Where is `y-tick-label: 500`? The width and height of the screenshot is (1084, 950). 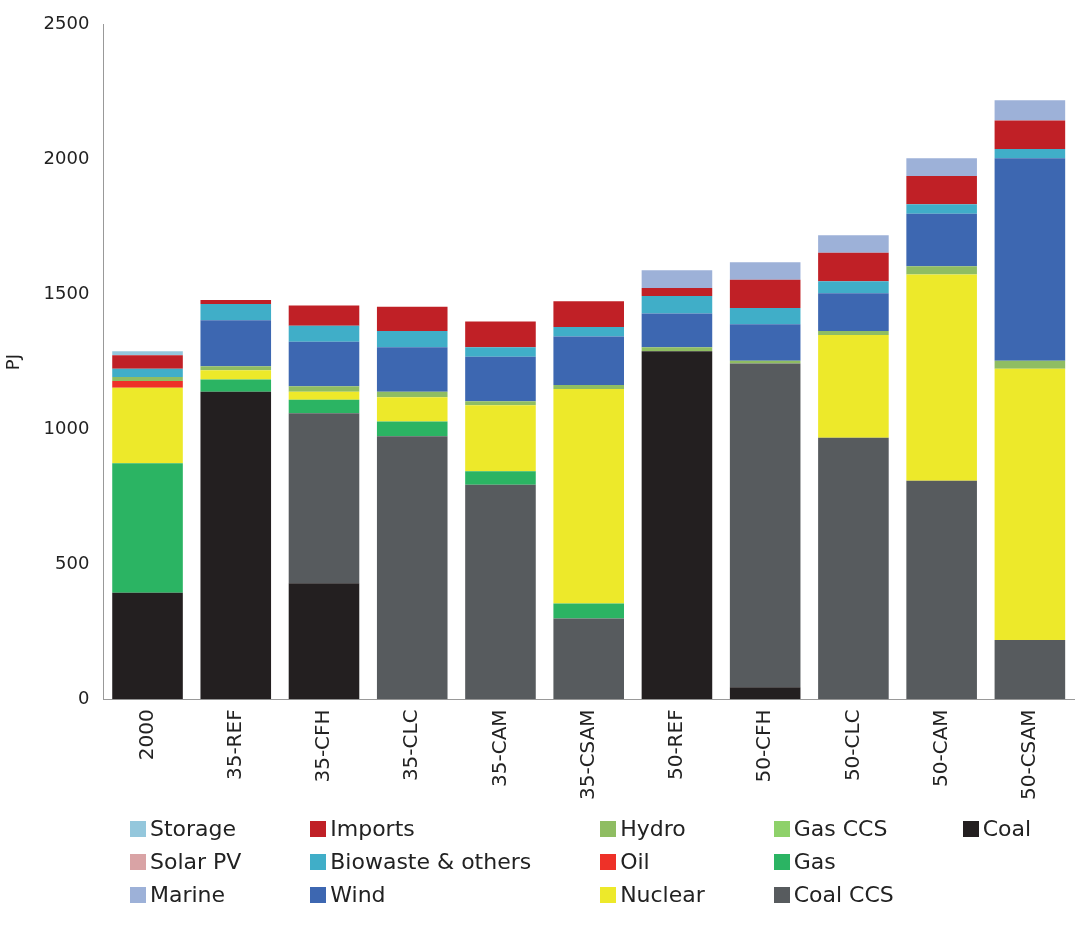 y-tick-label: 500 is located at coordinates (72, 563).